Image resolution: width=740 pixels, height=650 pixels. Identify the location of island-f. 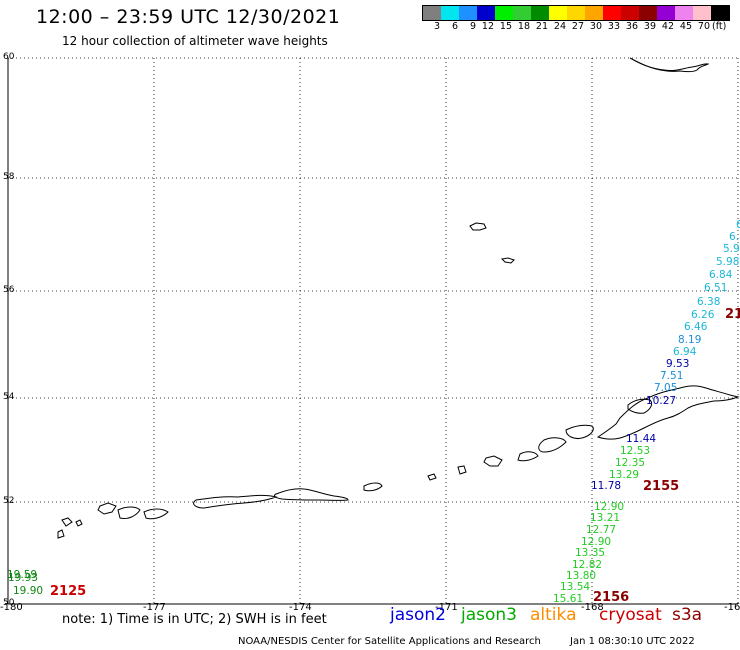
(493, 461).